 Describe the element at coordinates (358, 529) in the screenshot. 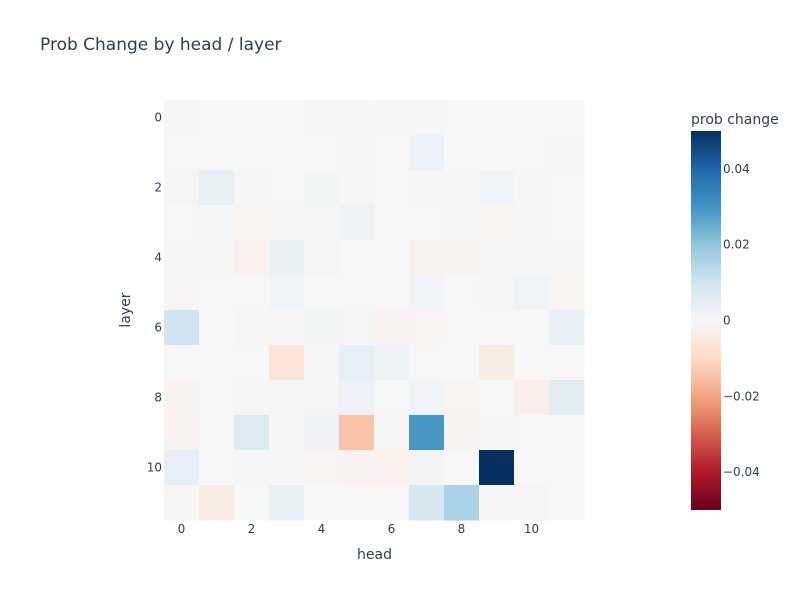

I see `x-axis-ticks: 0 2 4 6 8 10` at that location.